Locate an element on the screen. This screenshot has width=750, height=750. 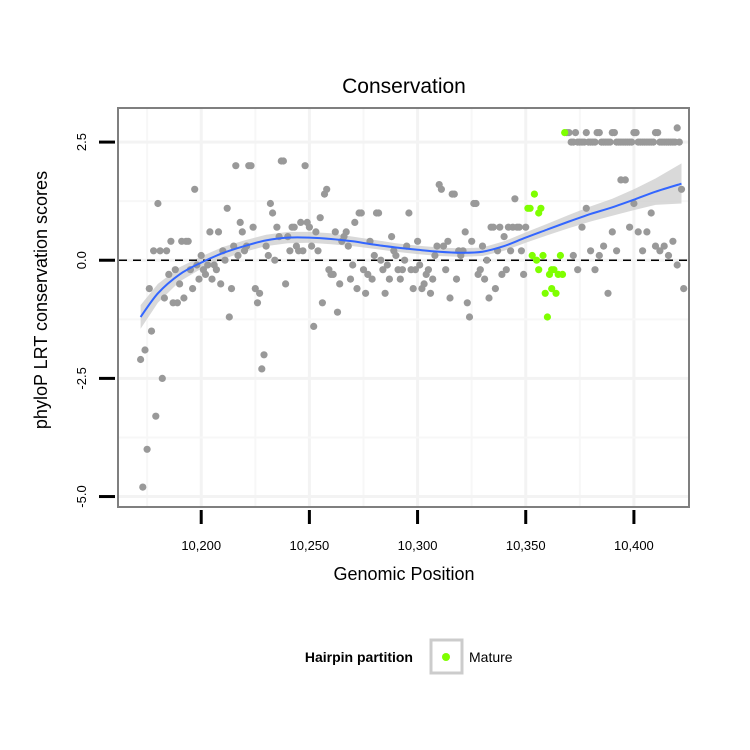
chart-title: Conservation is located at coordinates (404, 86).